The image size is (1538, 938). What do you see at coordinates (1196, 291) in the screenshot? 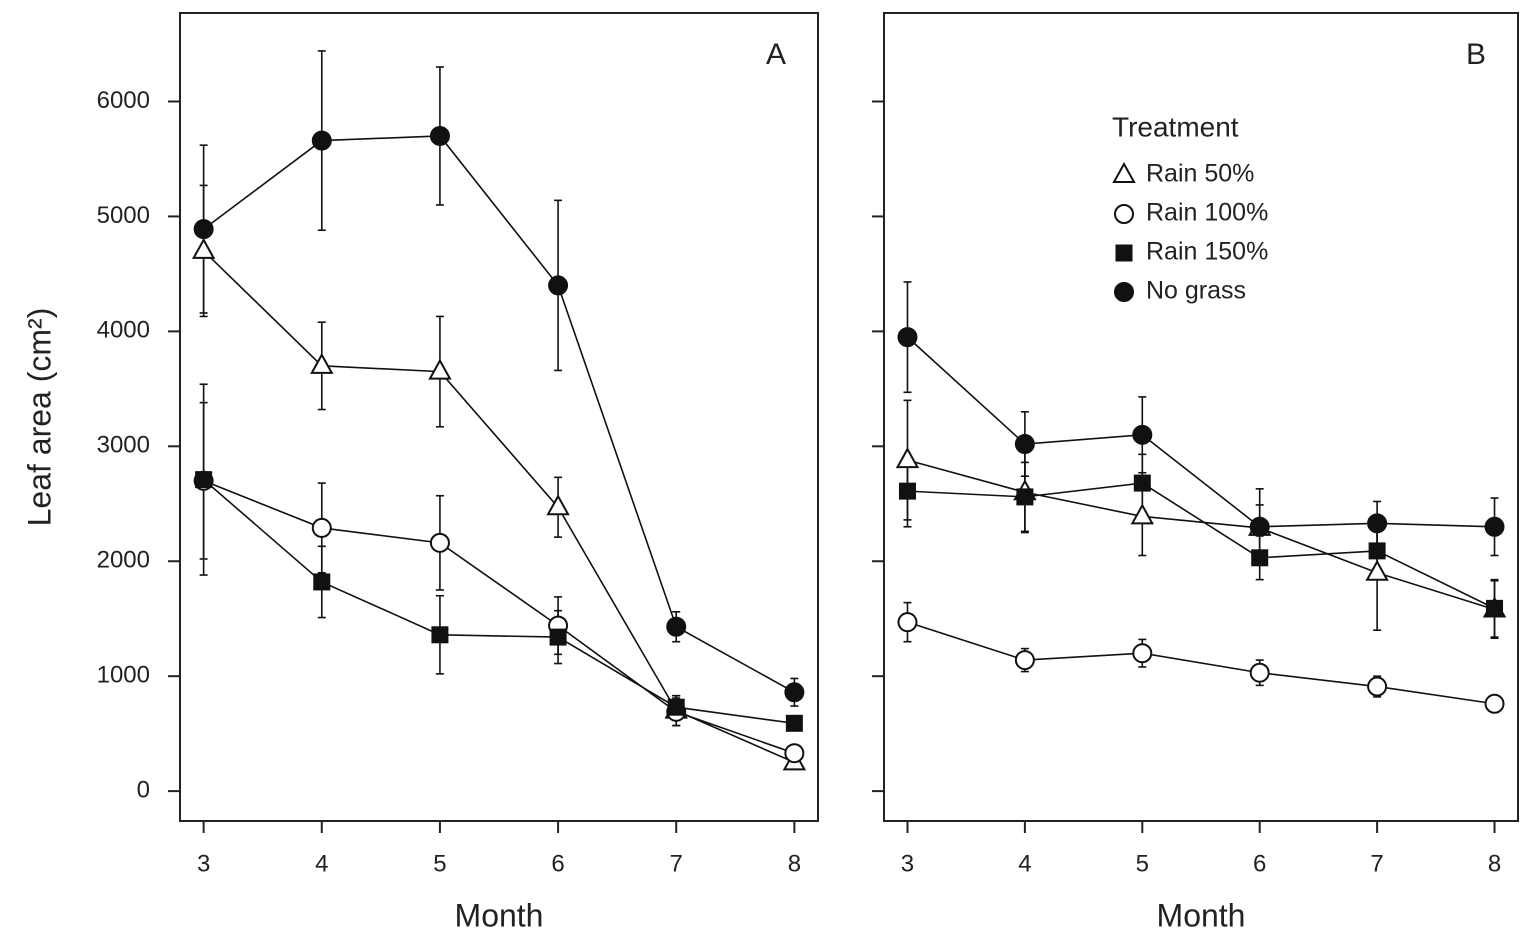
I see `legend-label: No grass` at bounding box center [1196, 291].